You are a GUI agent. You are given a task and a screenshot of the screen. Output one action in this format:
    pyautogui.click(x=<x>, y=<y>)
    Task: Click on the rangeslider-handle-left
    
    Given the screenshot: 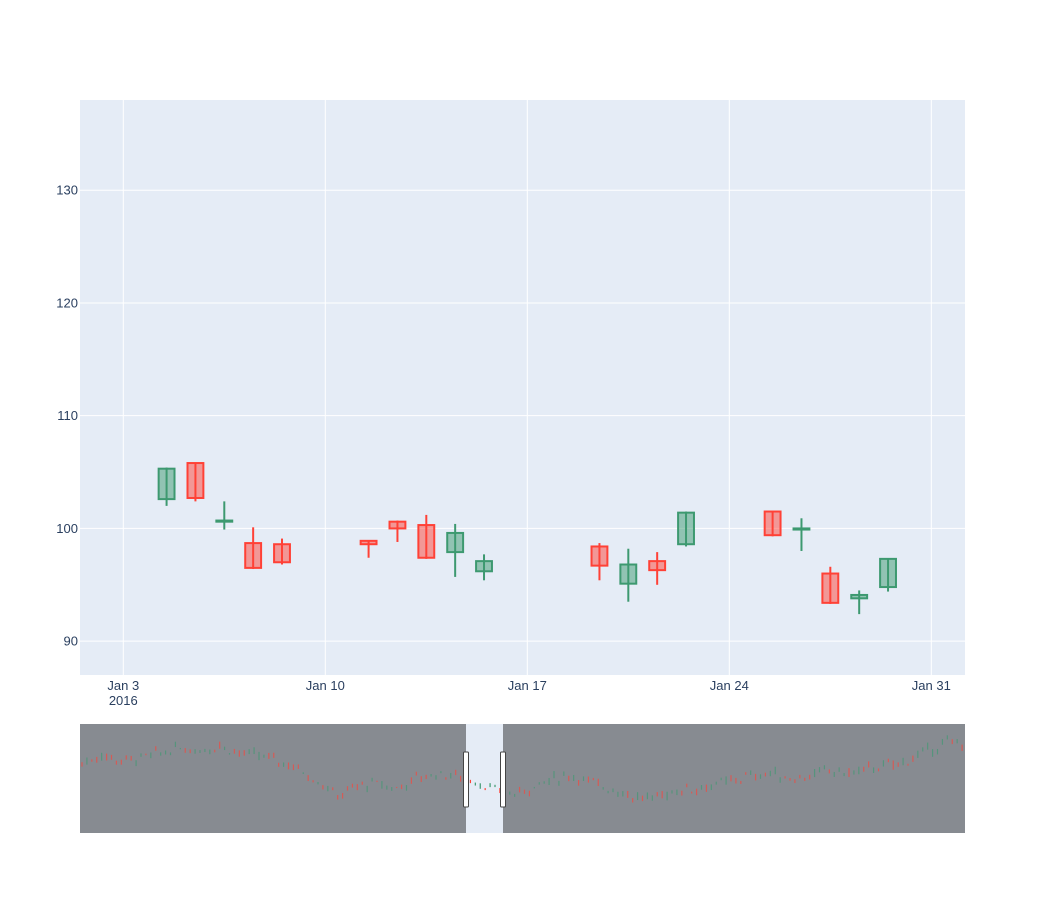 What is the action you would take?
    pyautogui.click(x=466, y=779)
    